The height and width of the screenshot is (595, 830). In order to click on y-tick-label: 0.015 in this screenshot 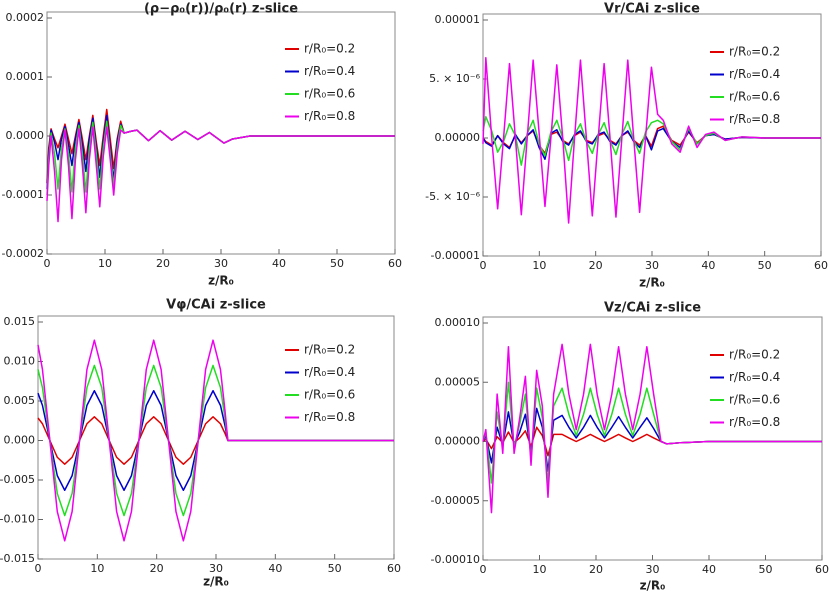, I will do `click(20, 321)`.